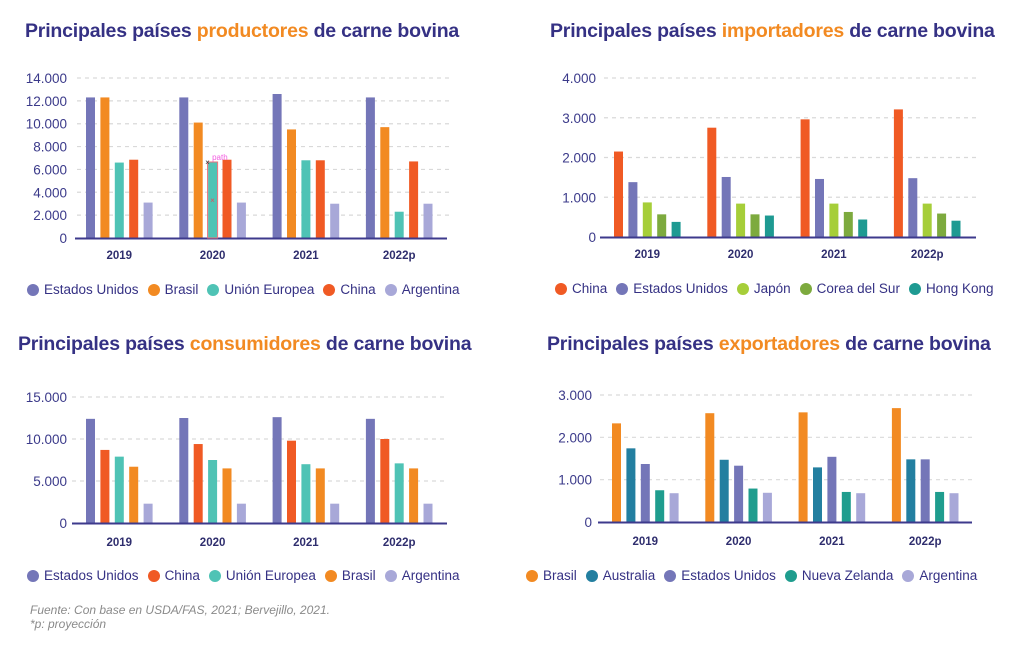  What do you see at coordinates (863, 228) in the screenshot?
I see `bar-hong-kong-2021` at bounding box center [863, 228].